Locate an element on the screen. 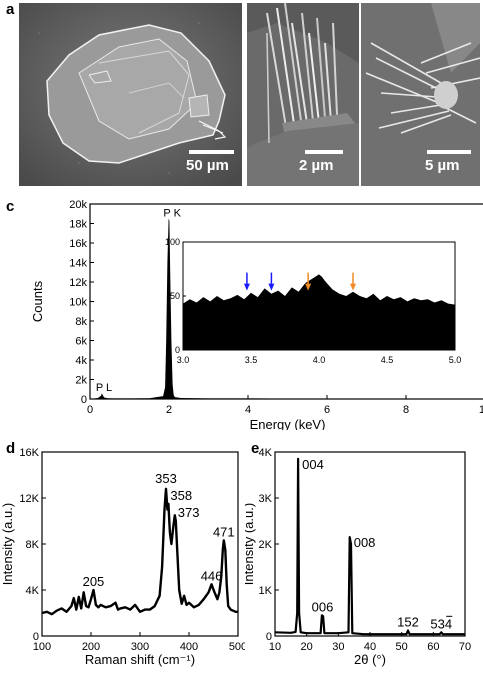 Image resolution: width=483 pixels, height=676 pixels. plot-frame is located at coordinates (140, 544).